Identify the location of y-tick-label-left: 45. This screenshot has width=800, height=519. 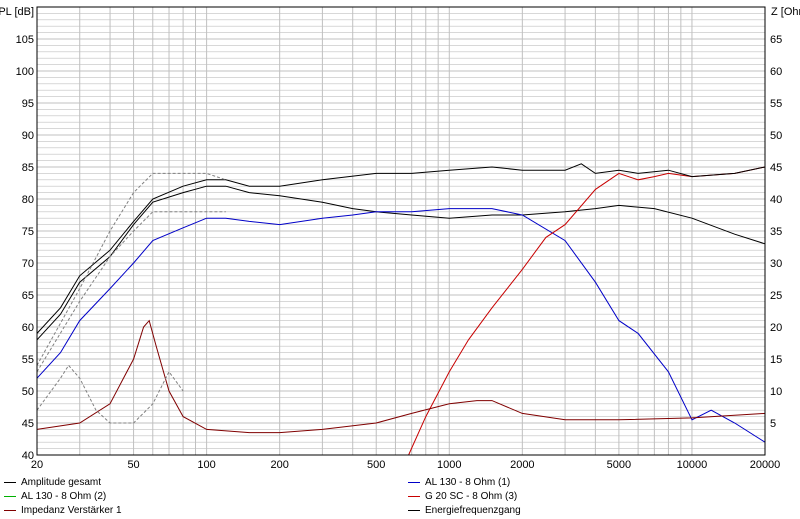
(28, 424).